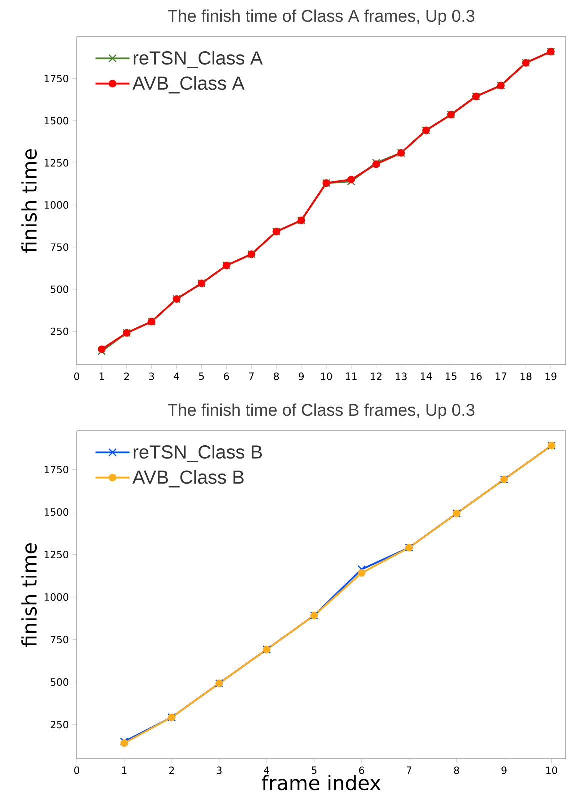  What do you see at coordinates (351, 376) in the screenshot?
I see `x-tick-label: 11` at bounding box center [351, 376].